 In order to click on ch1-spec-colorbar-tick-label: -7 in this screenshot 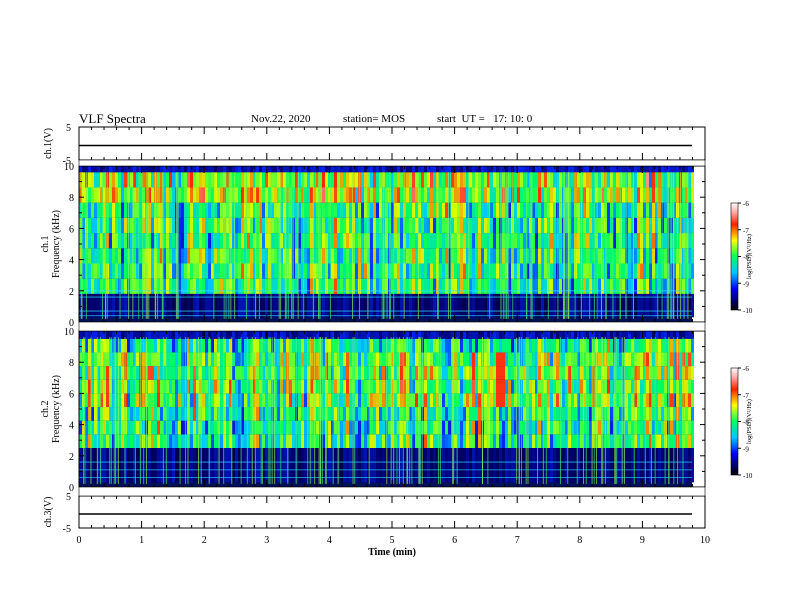, I will do `click(746, 231)`.